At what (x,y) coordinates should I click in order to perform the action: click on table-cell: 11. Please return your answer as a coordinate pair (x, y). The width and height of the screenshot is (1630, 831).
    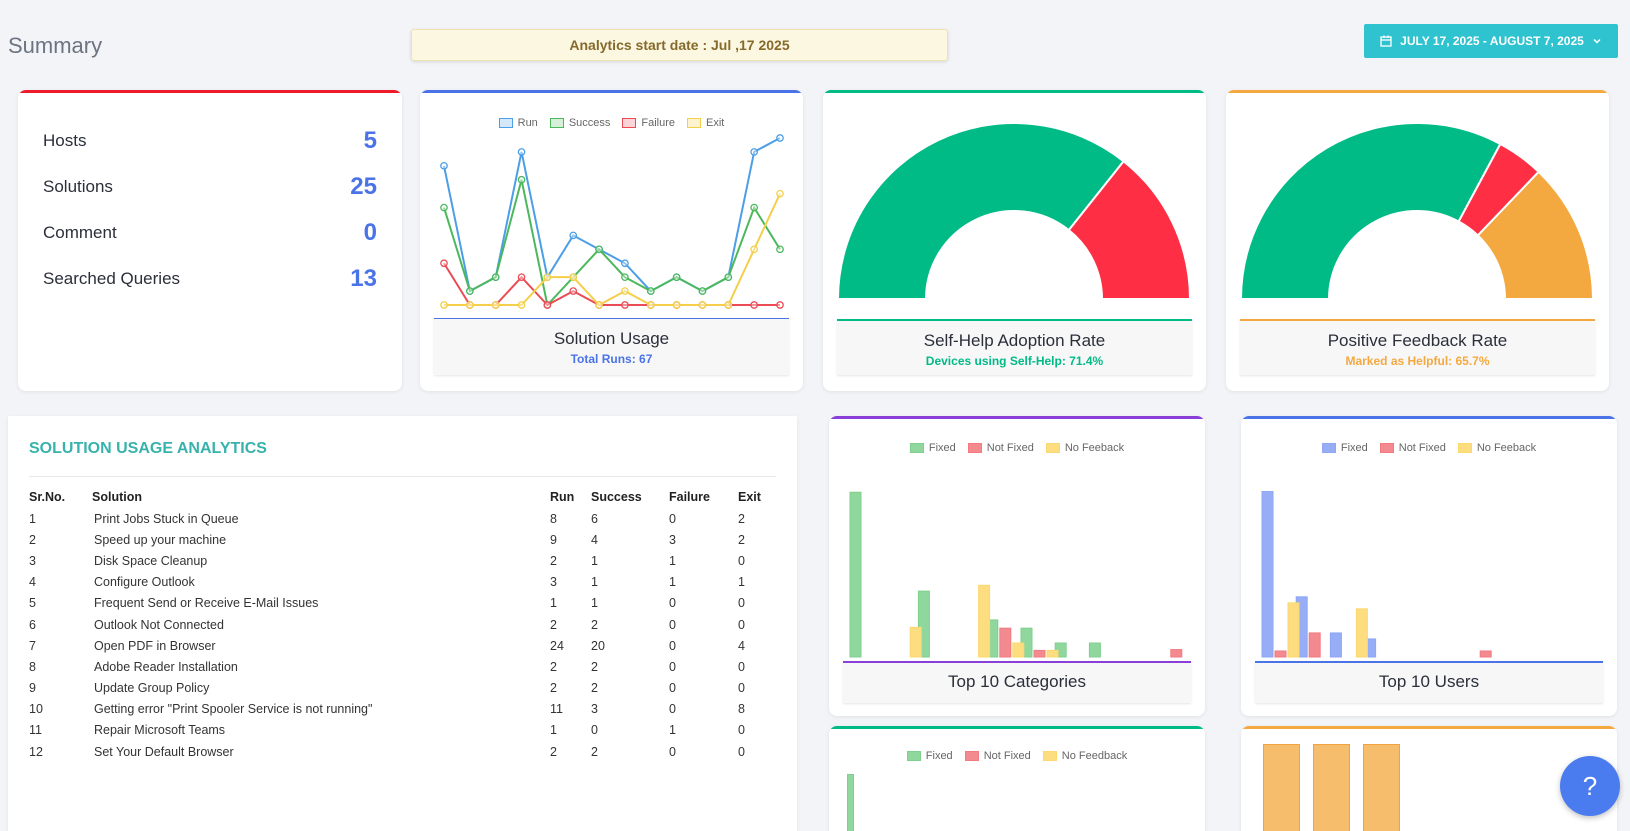
    Looking at the image, I should click on (556, 709).